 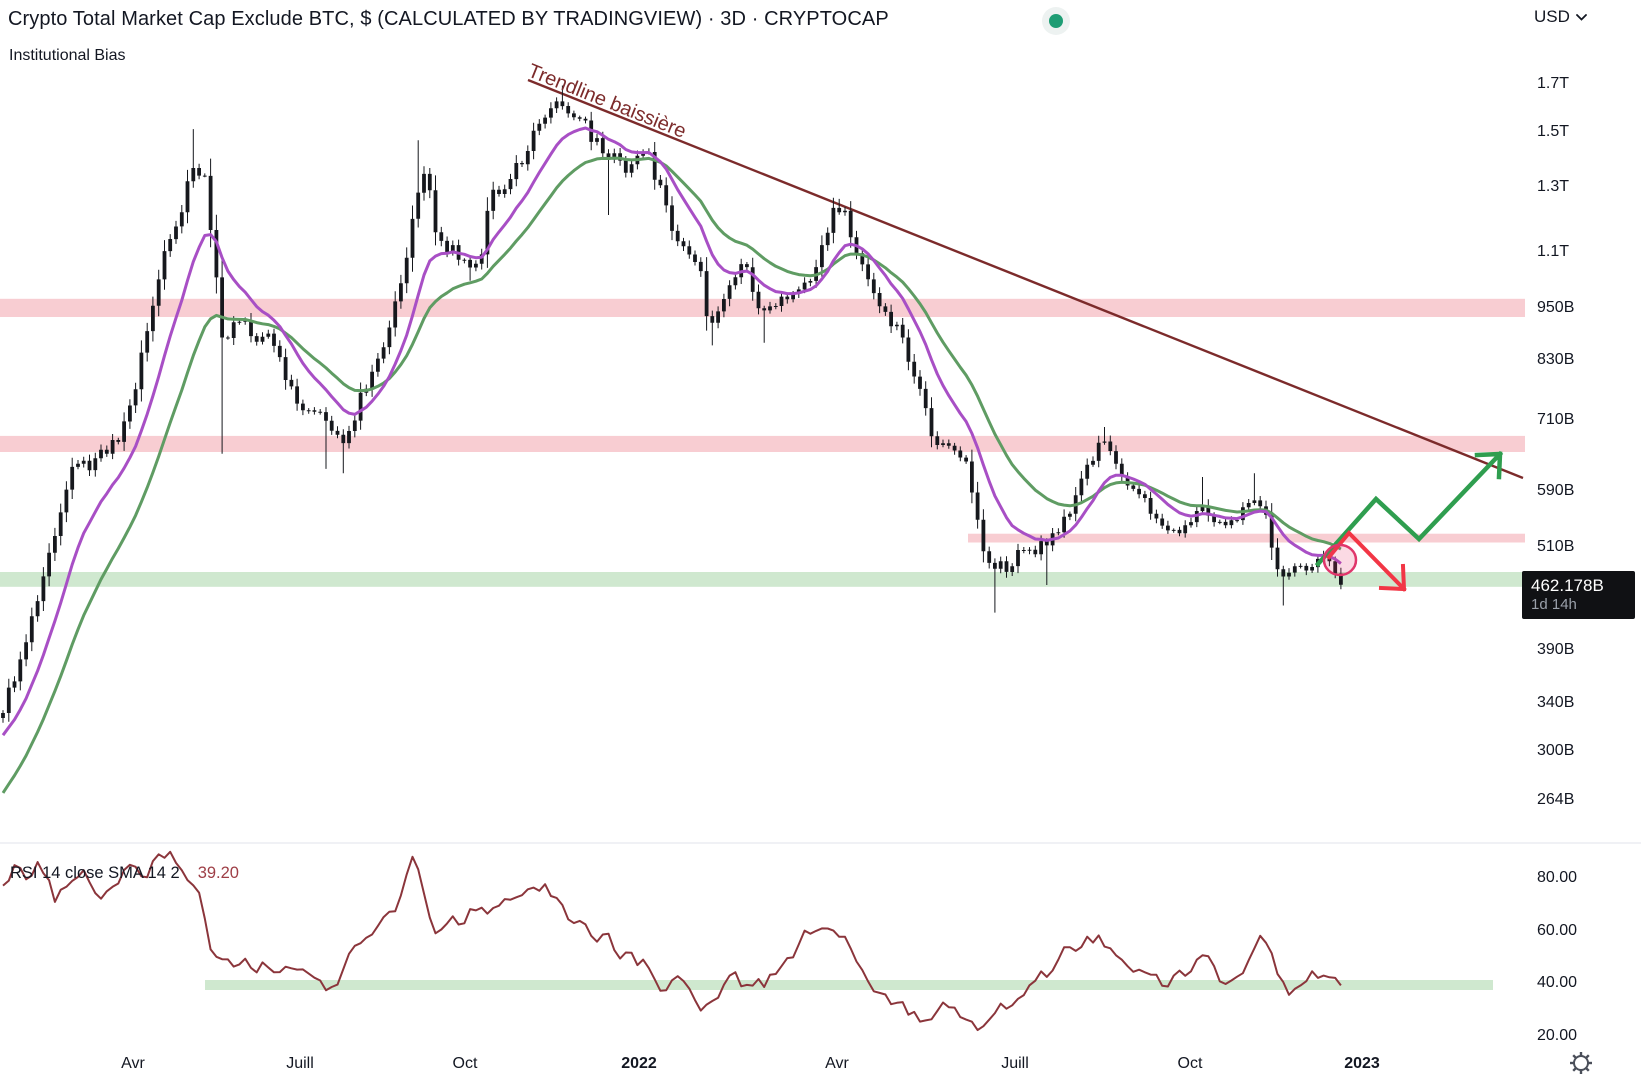 I want to click on rsi-tick-80.00: 80.00, so click(x=1557, y=877).